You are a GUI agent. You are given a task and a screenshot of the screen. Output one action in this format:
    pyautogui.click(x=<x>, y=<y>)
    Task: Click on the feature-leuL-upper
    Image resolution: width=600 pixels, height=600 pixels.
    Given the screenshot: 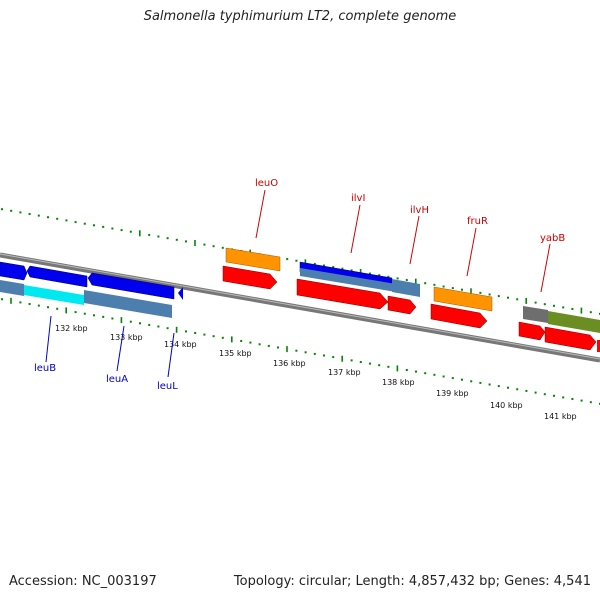 What is the action you would take?
    pyautogui.click(x=131, y=286)
    